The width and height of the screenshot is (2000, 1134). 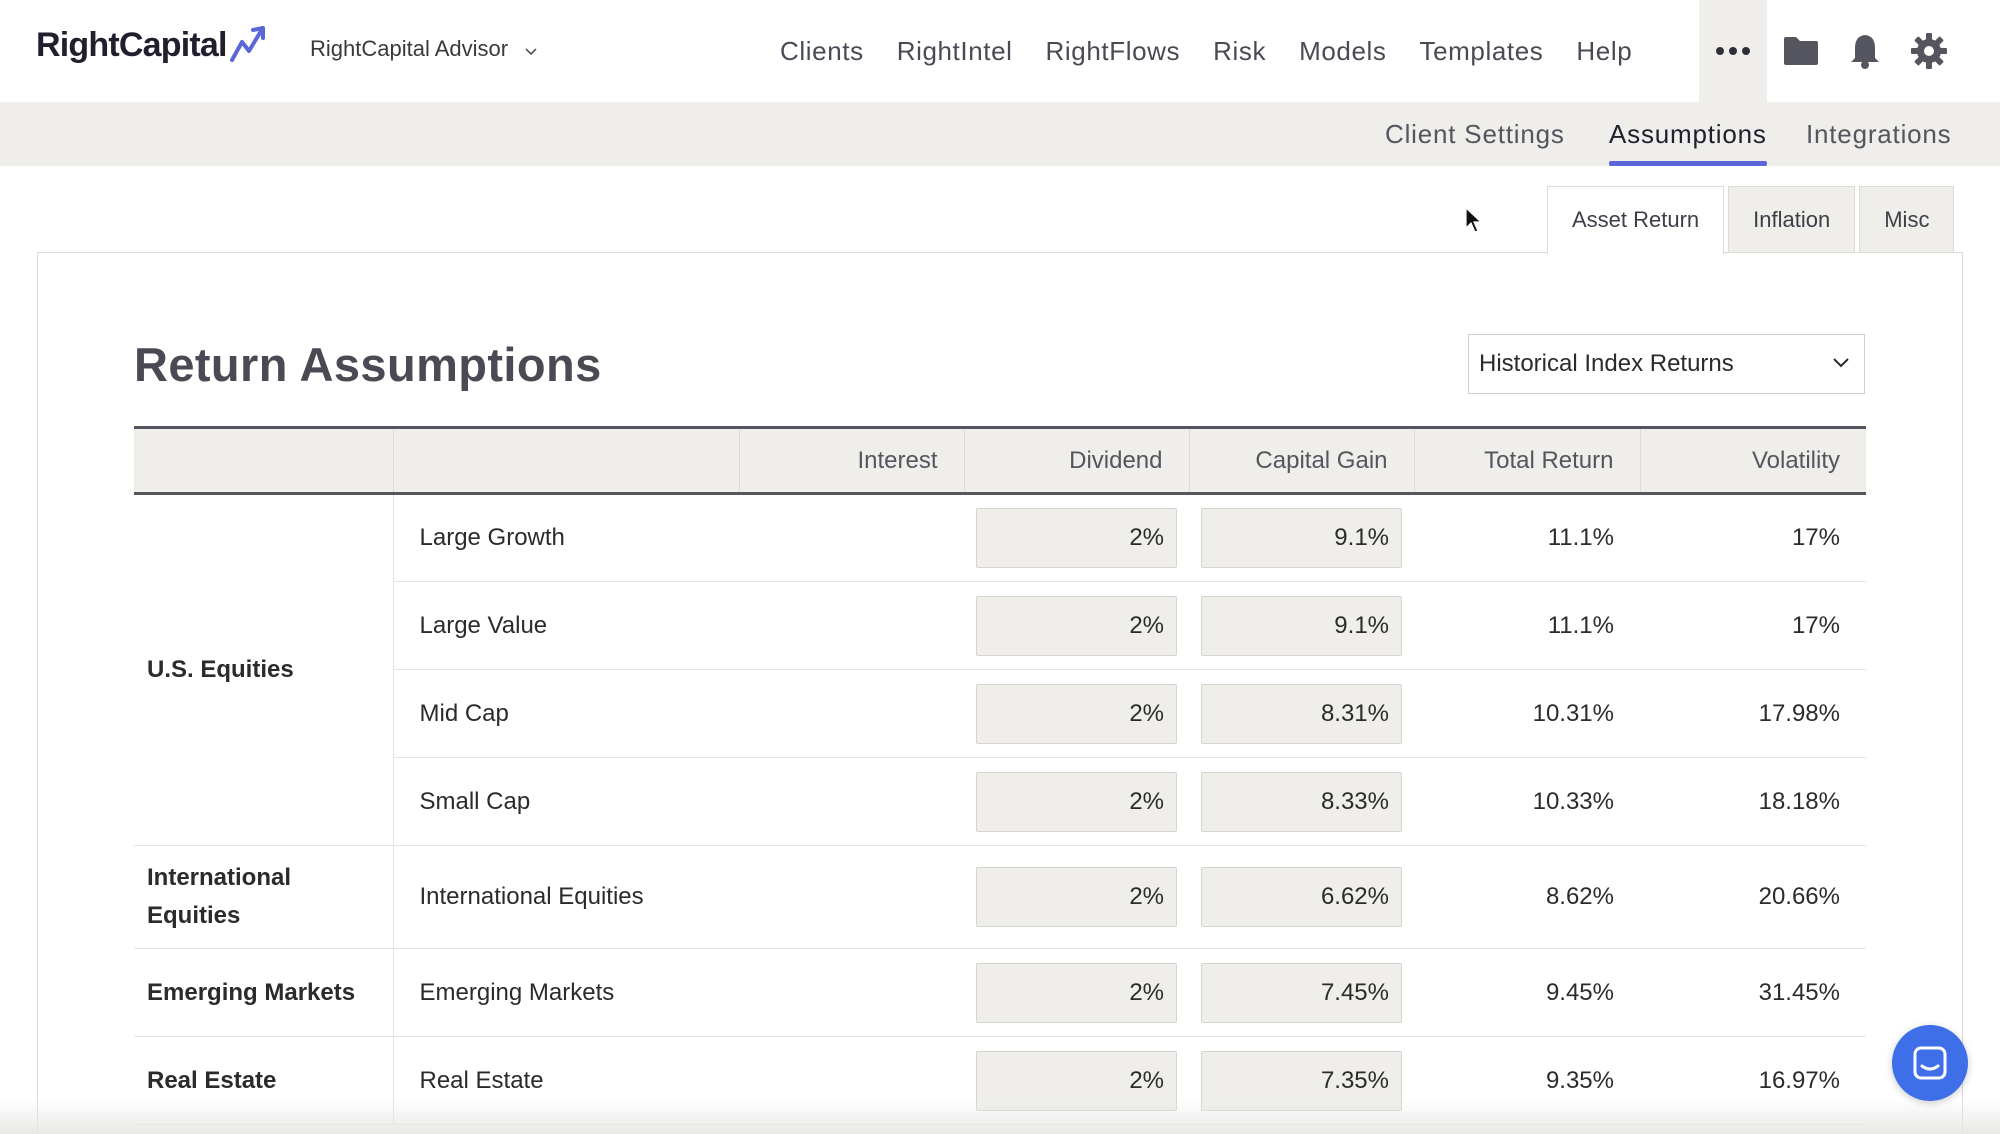 I want to click on total-return-value: 8.62%, so click(x=1527, y=897).